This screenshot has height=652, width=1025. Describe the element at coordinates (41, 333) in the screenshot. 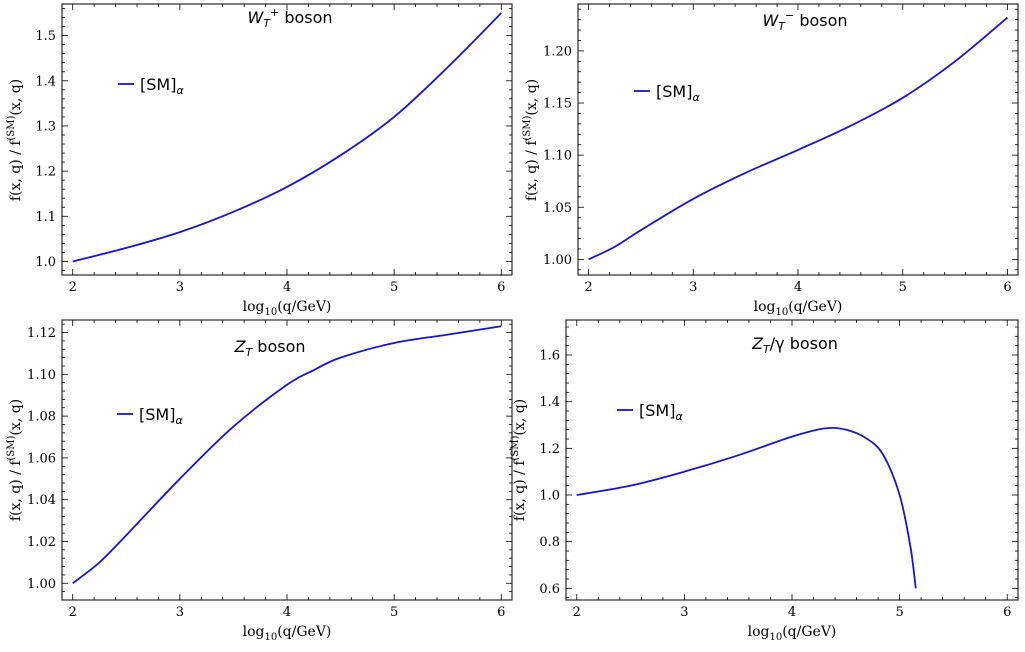

I see `y-tick-label: 1.12` at that location.